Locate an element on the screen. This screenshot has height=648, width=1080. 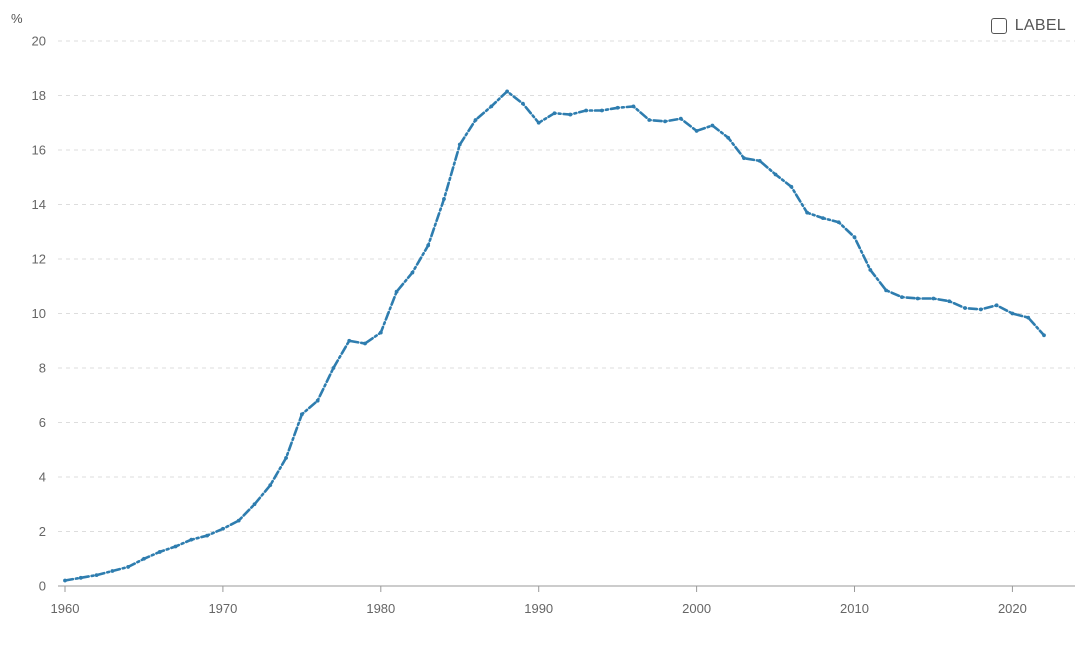
y-axis-ticks: 0 2 4 6 8 10 12 14 16 18 20 is located at coordinates (39, 314).